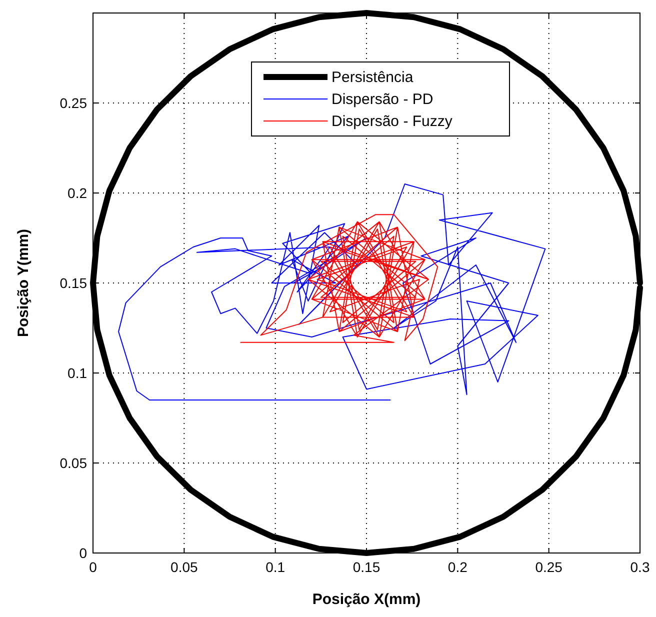  Describe the element at coordinates (366, 567) in the screenshot. I see `x-tick-label: 0.15` at that location.